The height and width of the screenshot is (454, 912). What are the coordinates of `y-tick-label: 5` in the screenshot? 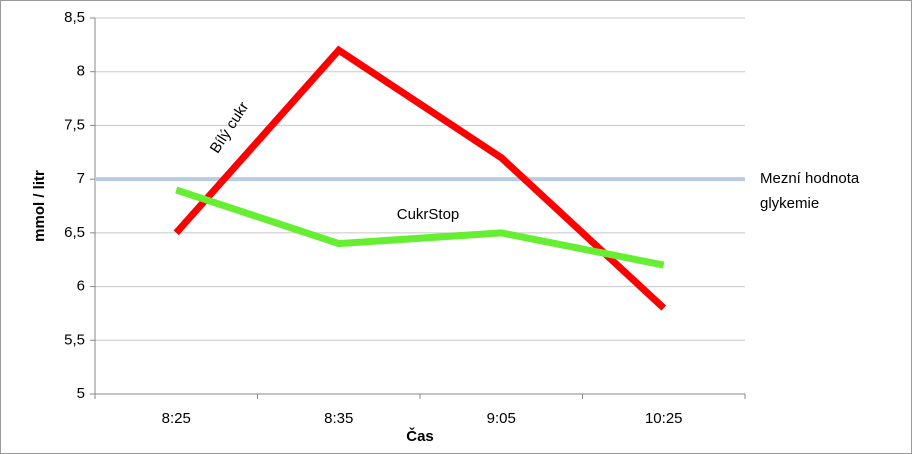 It's located at (81, 393).